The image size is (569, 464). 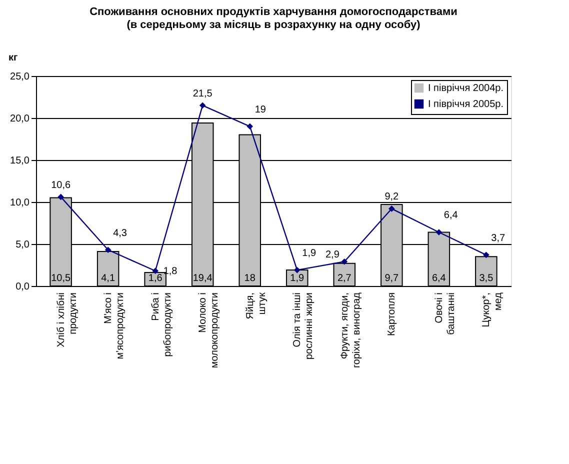 What do you see at coordinates (466, 88) in the screenshot?
I see `legend-label: І півріччя 2004р.` at bounding box center [466, 88].